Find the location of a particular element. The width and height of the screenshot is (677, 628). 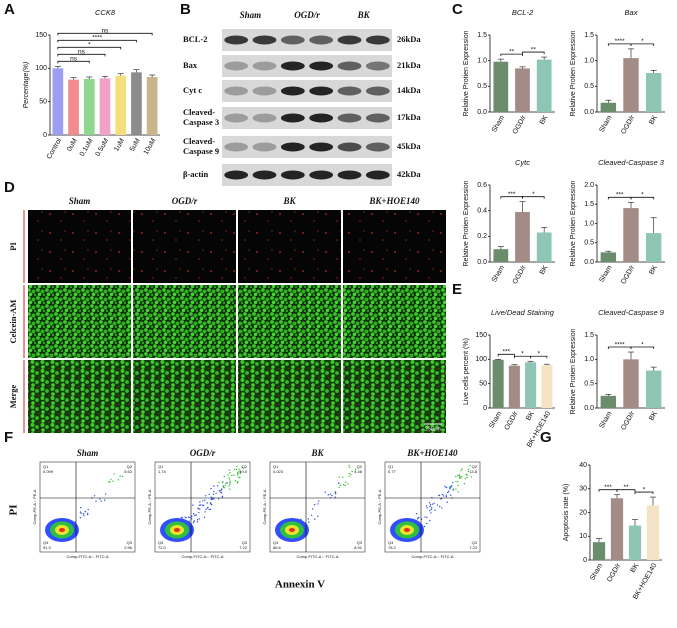

significance-label: **** is located at coordinates (620, 344).